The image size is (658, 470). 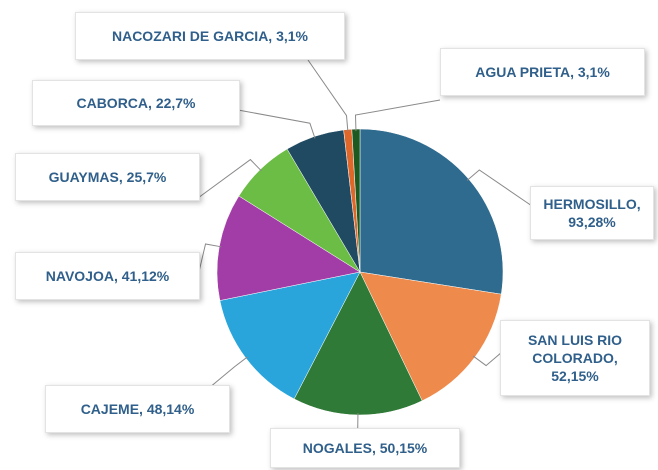 I want to click on category-label: NOGALES,, so click(x=339, y=448).